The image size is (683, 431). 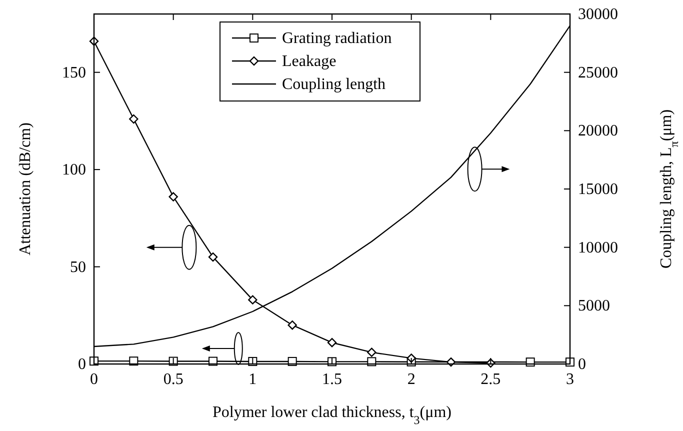 What do you see at coordinates (598, 247) in the screenshot?
I see `y2-tick-label: 10000` at bounding box center [598, 247].